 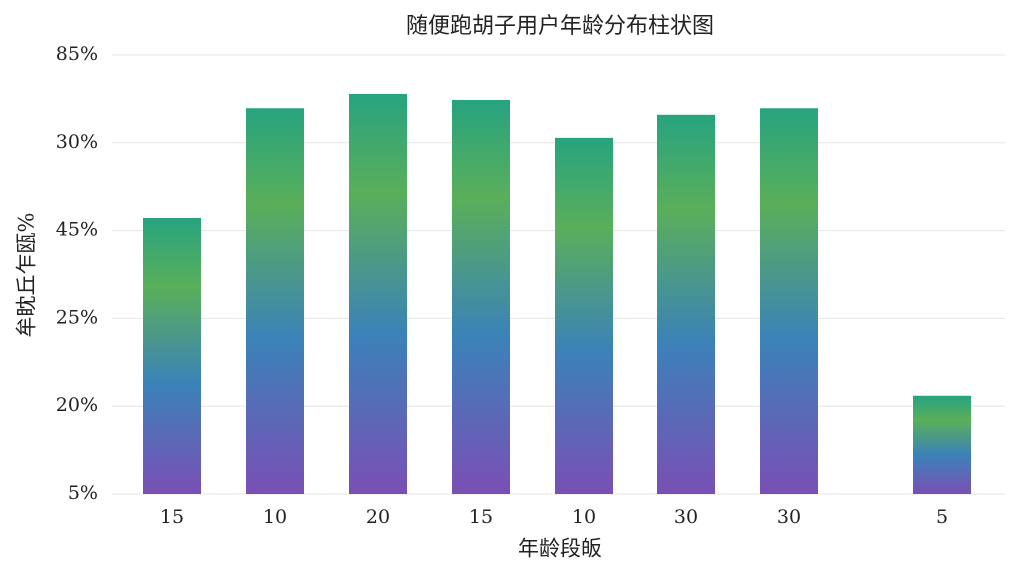 What do you see at coordinates (83, 493) in the screenshot?
I see `y-tick-label: 5%` at bounding box center [83, 493].